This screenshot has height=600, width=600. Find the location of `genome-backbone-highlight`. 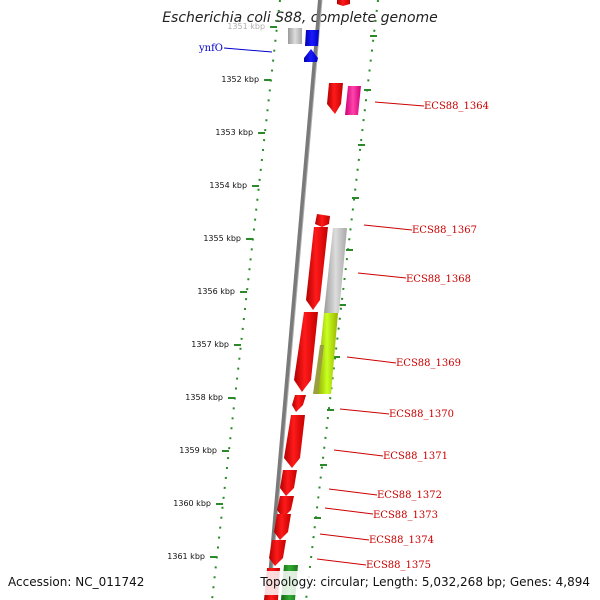

genome-backbone-highlight is located at coordinates (296, 300).